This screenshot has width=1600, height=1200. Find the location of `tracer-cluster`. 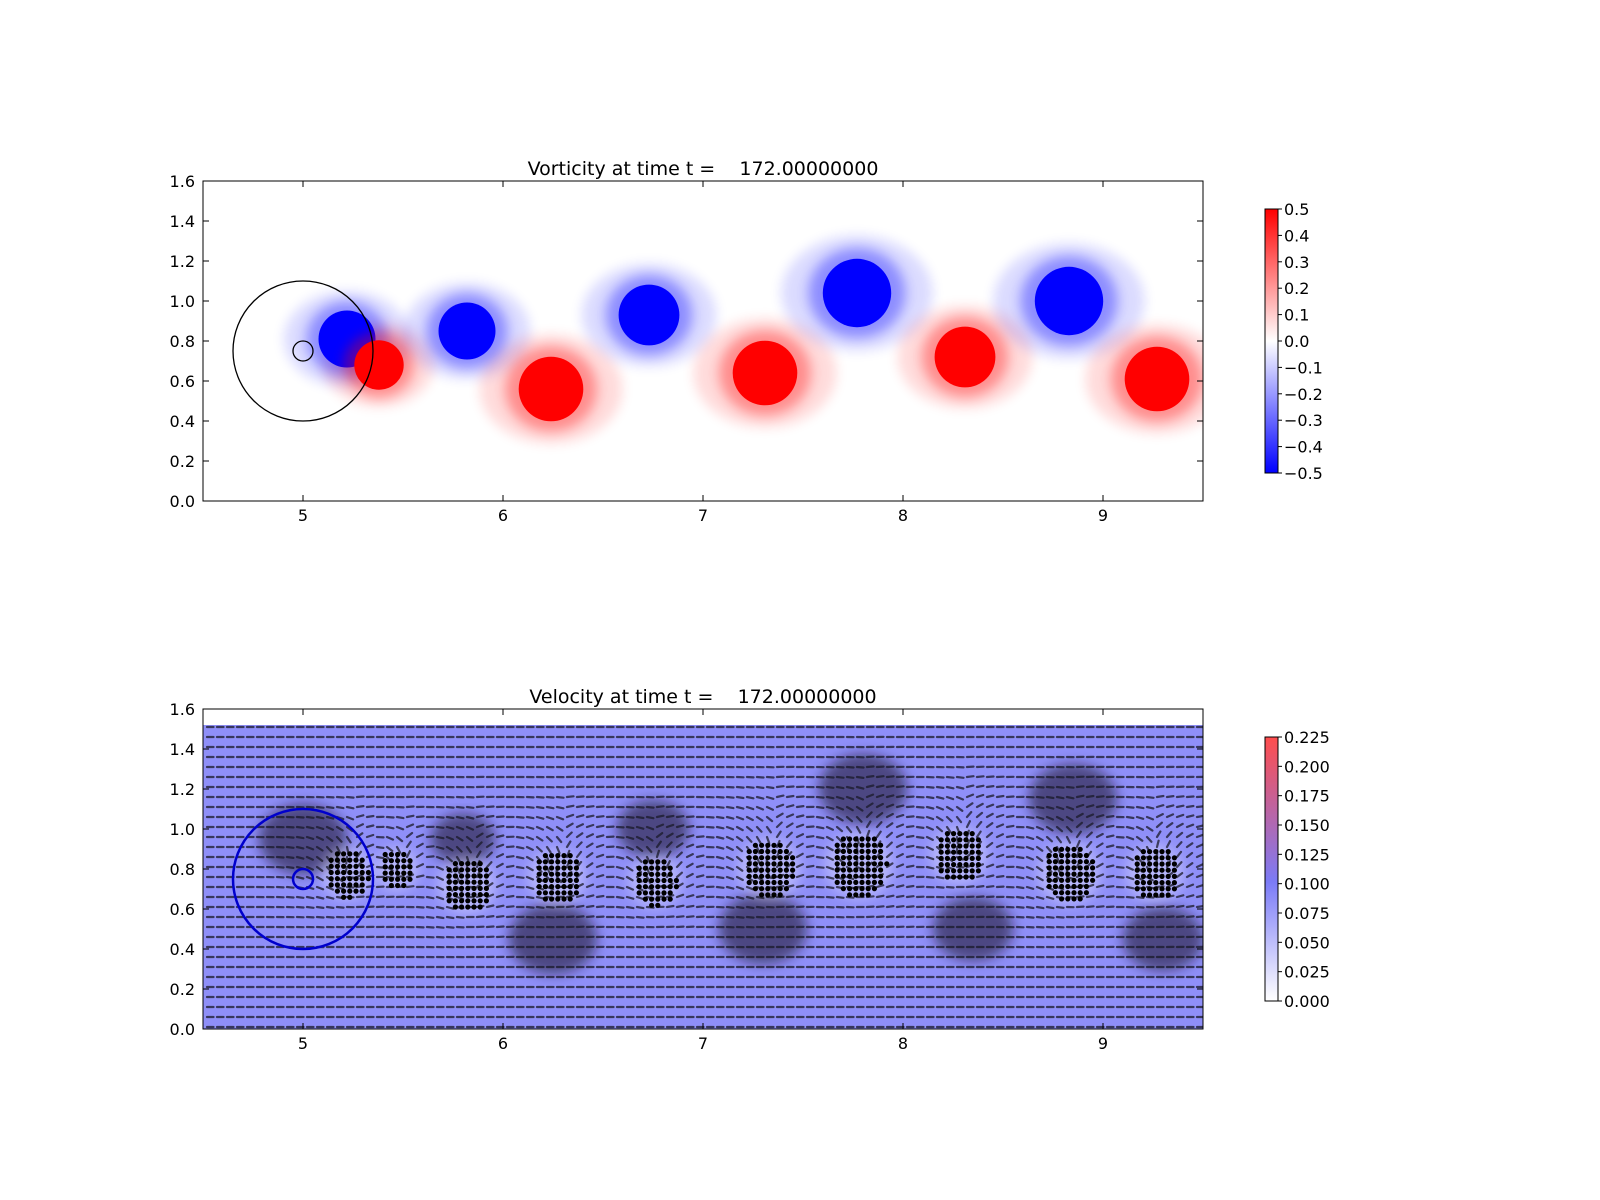

tracer-cluster is located at coordinates (960, 855).